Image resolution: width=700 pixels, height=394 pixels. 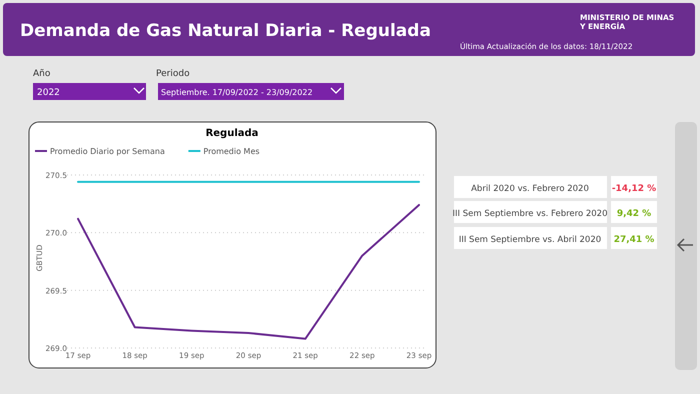 I want to click on text: Periodo, so click(x=173, y=74).